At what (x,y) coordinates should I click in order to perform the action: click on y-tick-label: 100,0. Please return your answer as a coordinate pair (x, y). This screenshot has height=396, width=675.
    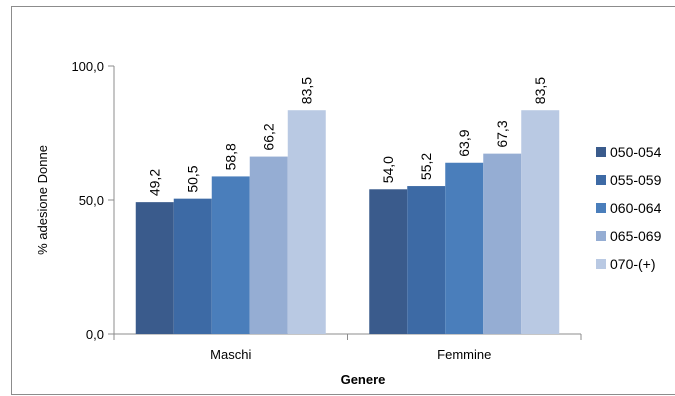
    Looking at the image, I should click on (87, 66).